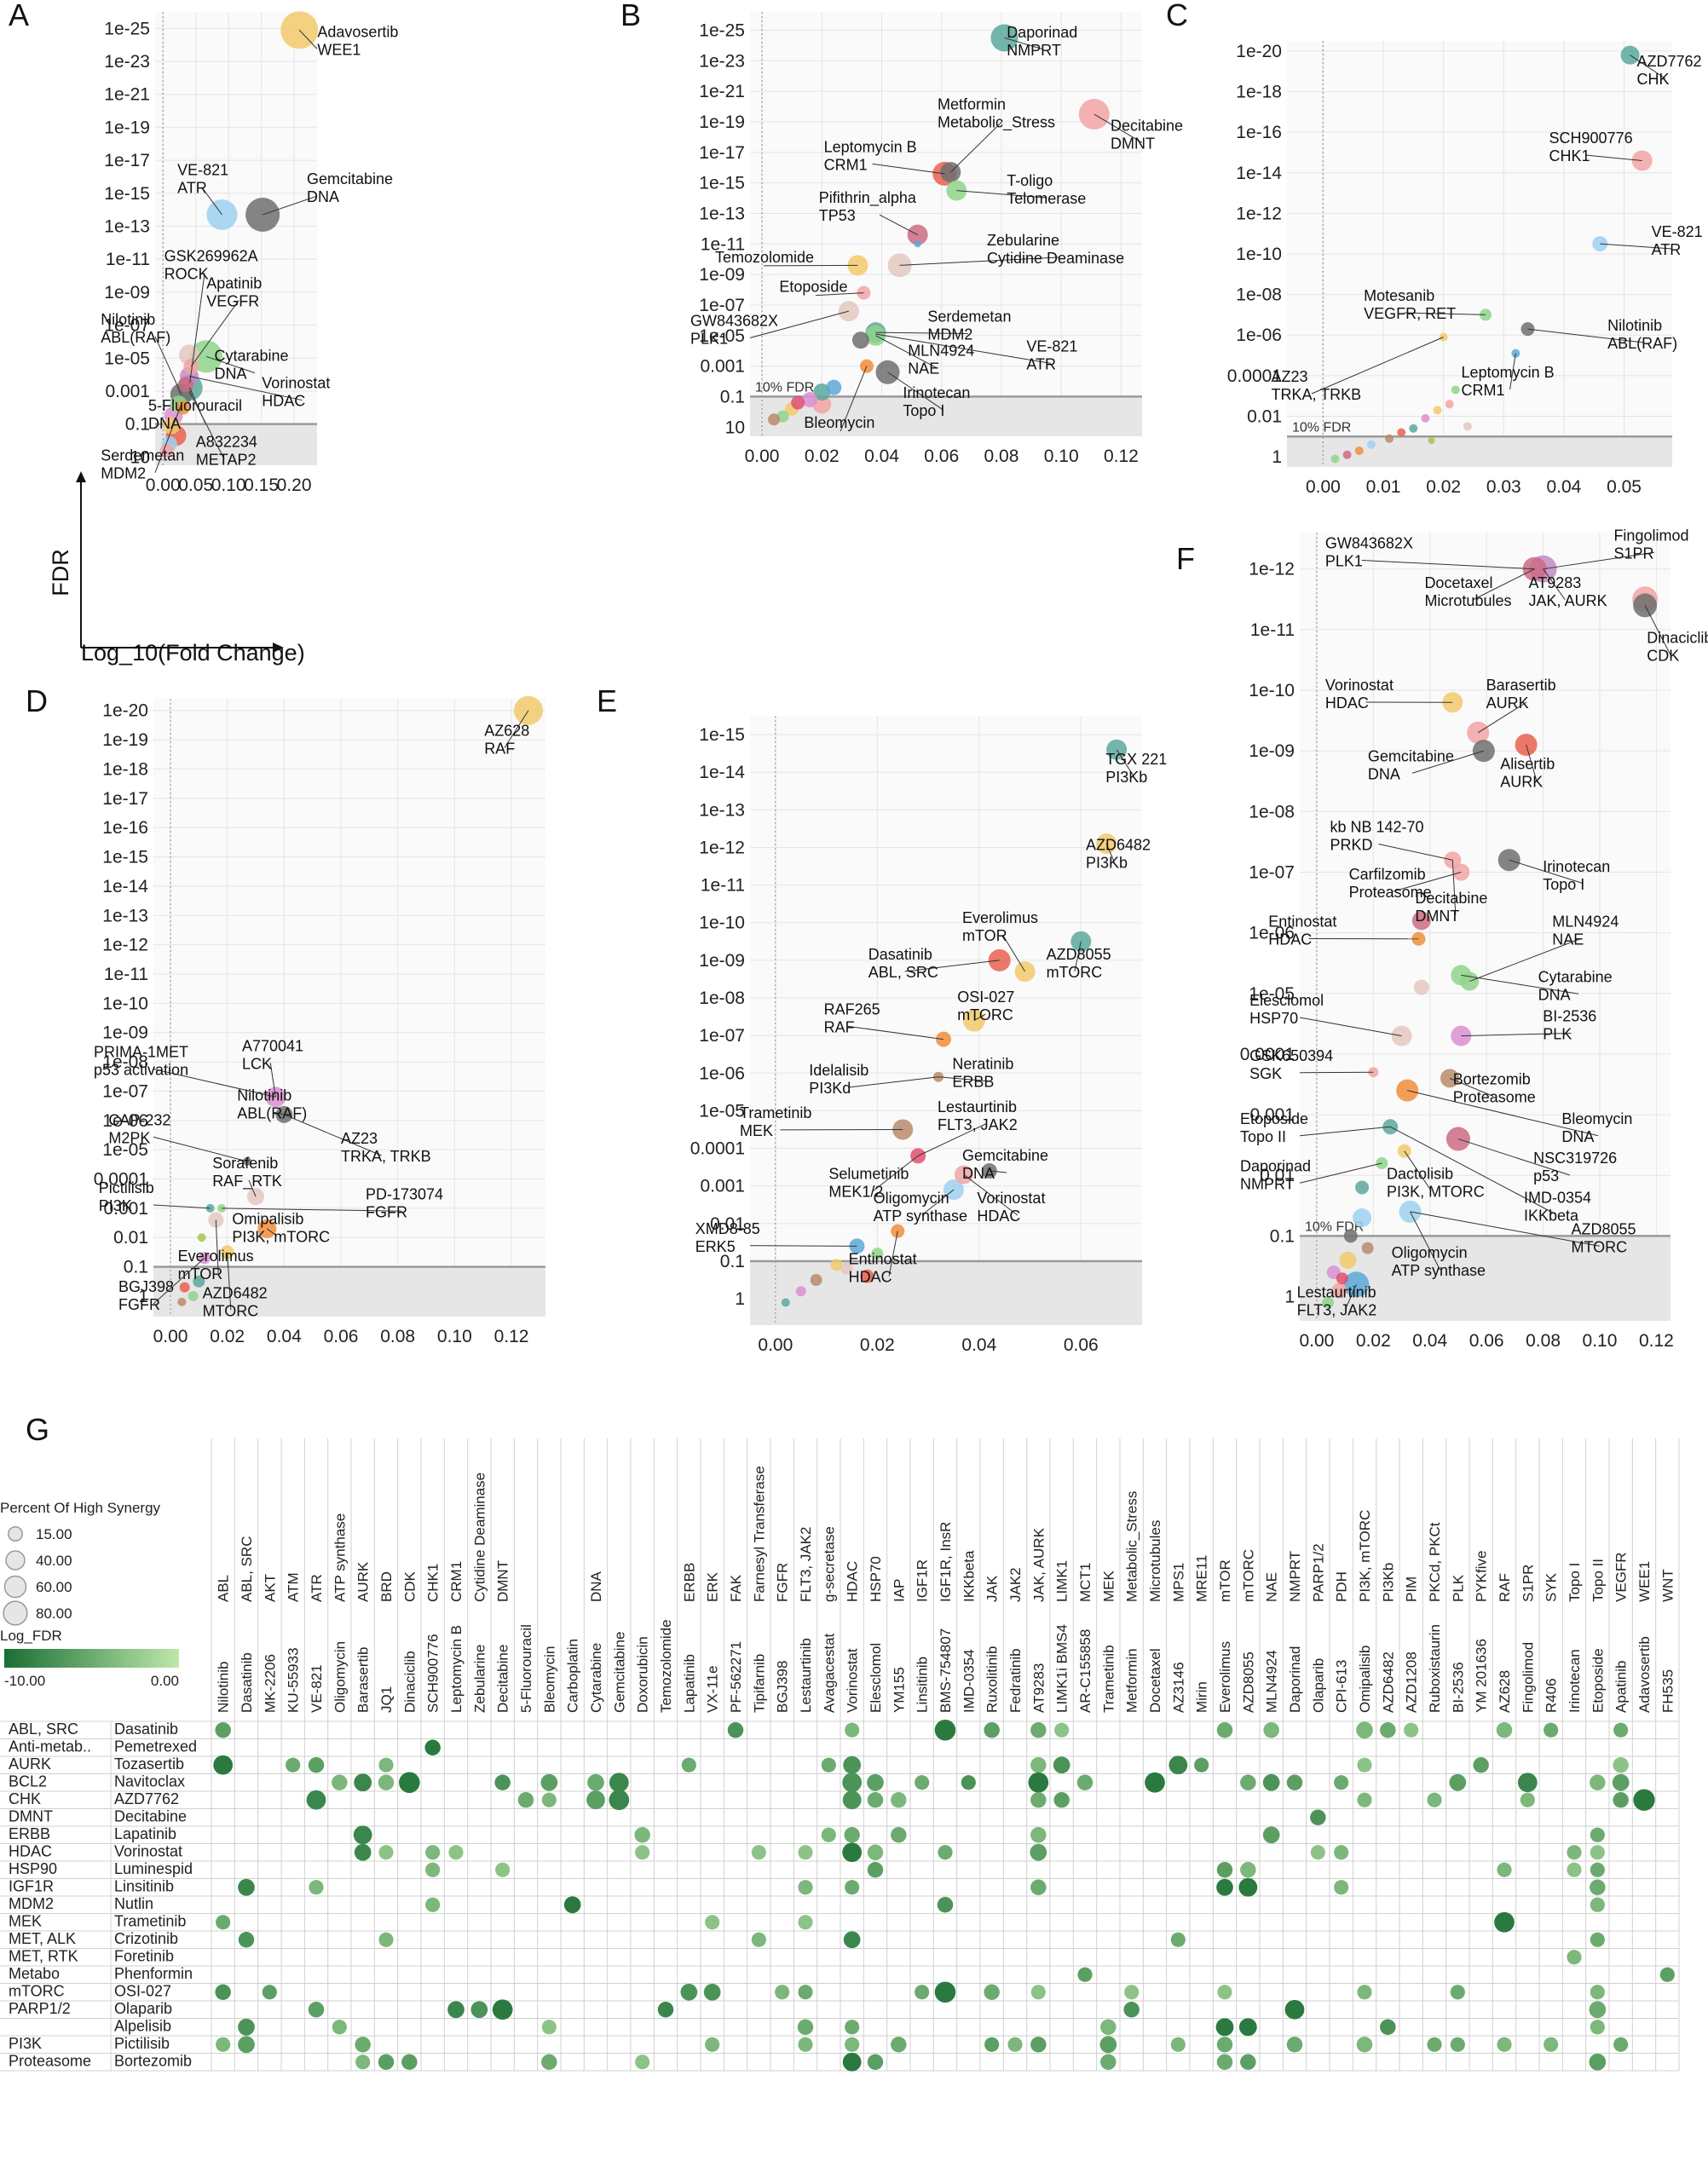 The image size is (1708, 2173). I want to click on column-drug-label: JQ1, so click(386, 1700).